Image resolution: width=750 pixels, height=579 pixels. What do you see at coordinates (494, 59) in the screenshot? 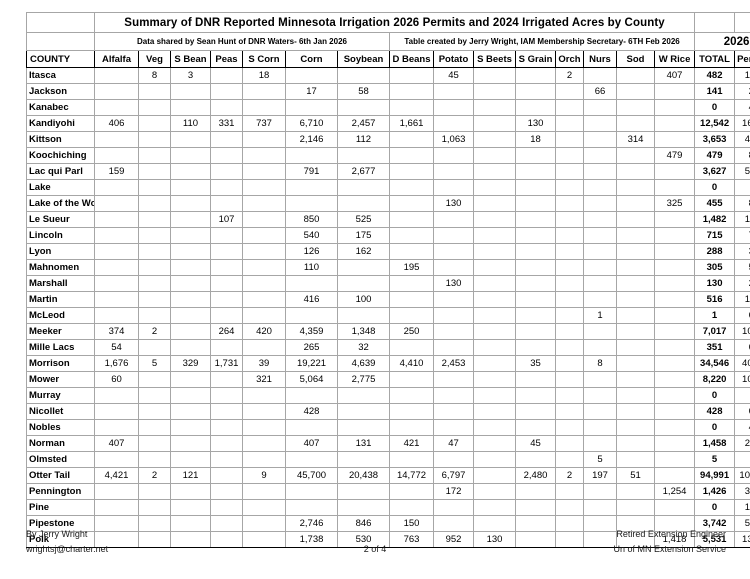
I see `column-header-s-beets: S Beets` at bounding box center [494, 59].